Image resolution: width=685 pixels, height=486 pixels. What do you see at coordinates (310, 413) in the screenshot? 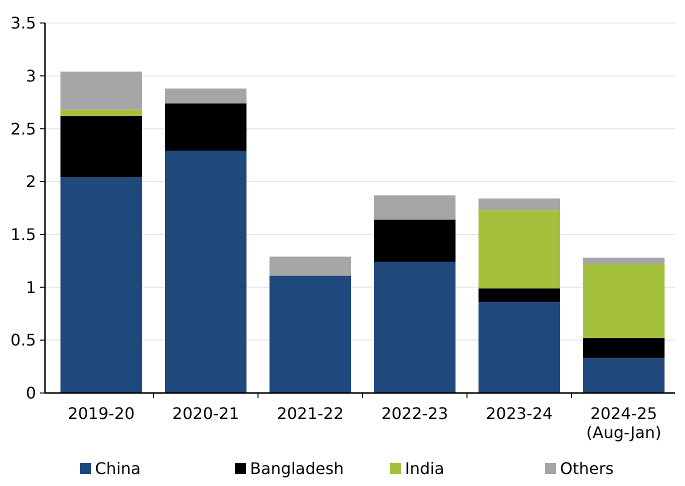
I see `x-tick-label: 2021-22` at bounding box center [310, 413].